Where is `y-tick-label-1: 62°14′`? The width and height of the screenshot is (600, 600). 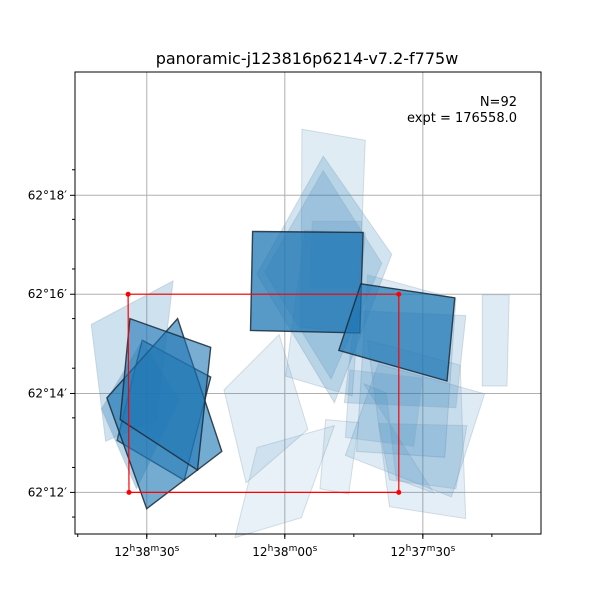 y-tick-label-1: 62°14′ is located at coordinates (48, 393).